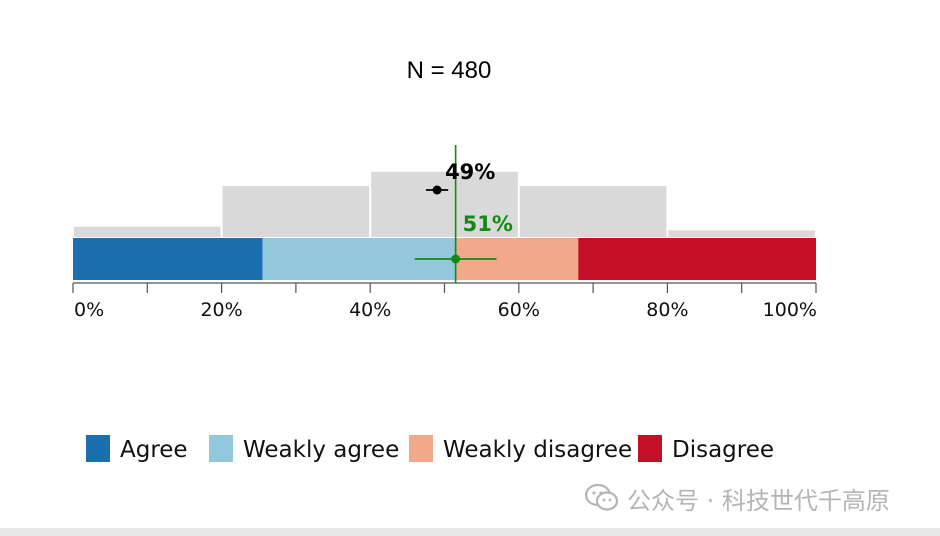  I want to click on x-tick-label-0: 0%, so click(89, 310).